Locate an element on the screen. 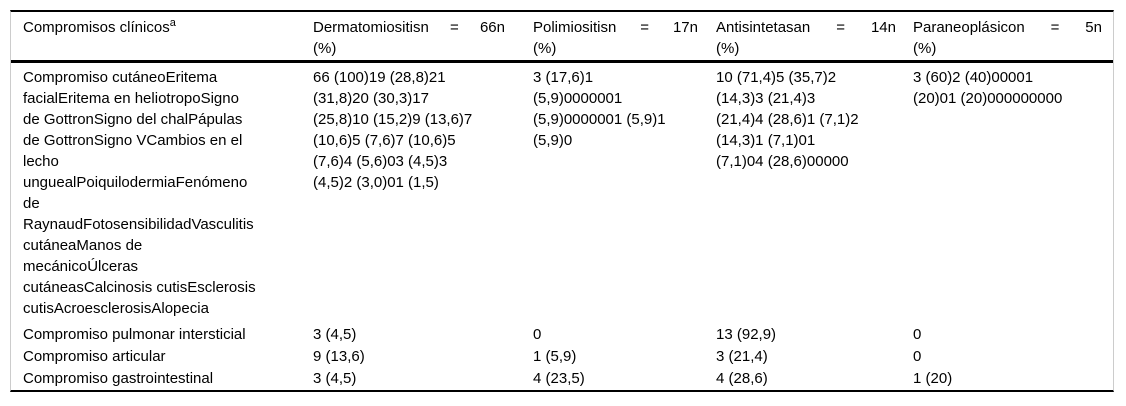 The image size is (1126, 406). header-cell-paraneoplasico: Paraneoplásicon = 5n (%) is located at coordinates (1013, 37).